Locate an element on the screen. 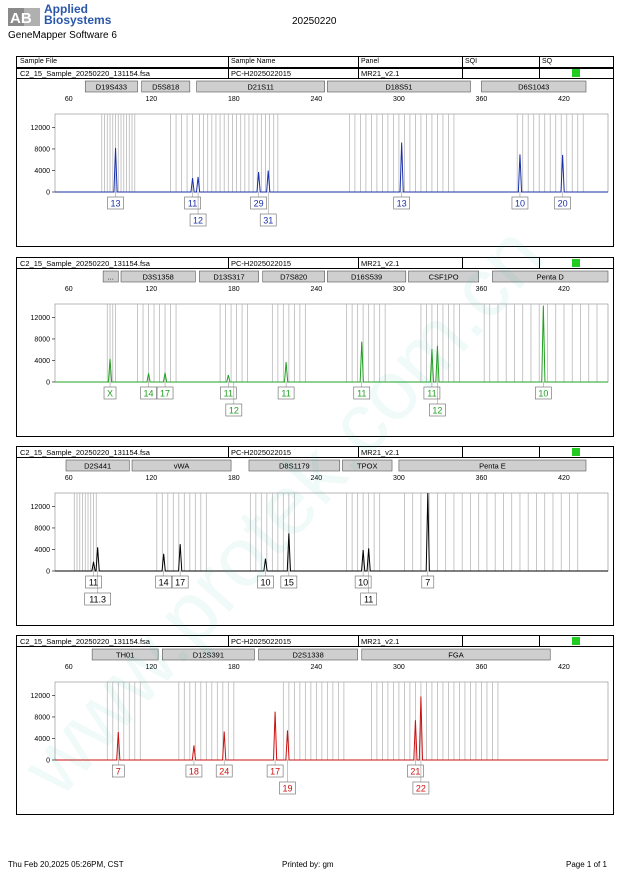  printed-by: Printed by: gm is located at coordinates (308, 864).